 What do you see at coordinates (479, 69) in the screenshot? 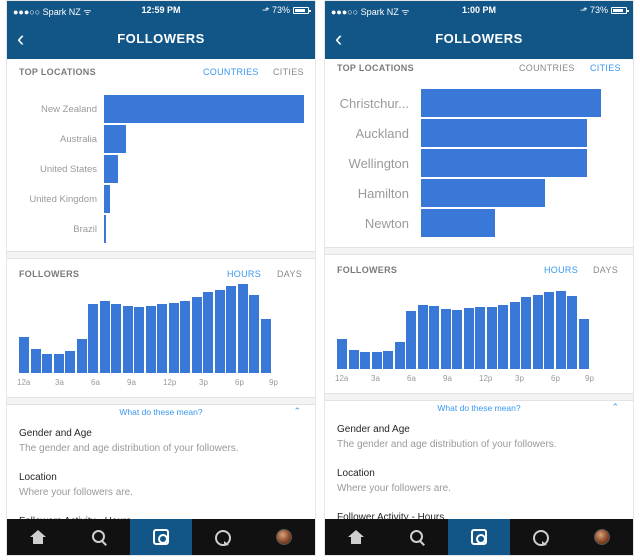
I see `top-locations-header: TOP LOCATIONS COUNTRIES CITIES` at bounding box center [479, 69].